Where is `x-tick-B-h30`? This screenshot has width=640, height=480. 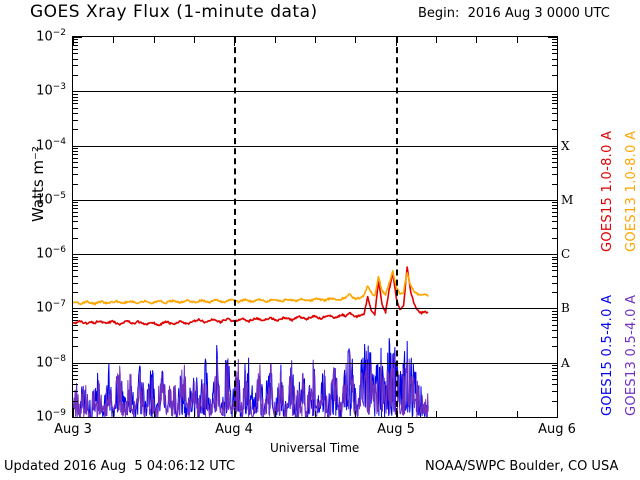
x-tick-B-h30 is located at coordinates (275, 414).